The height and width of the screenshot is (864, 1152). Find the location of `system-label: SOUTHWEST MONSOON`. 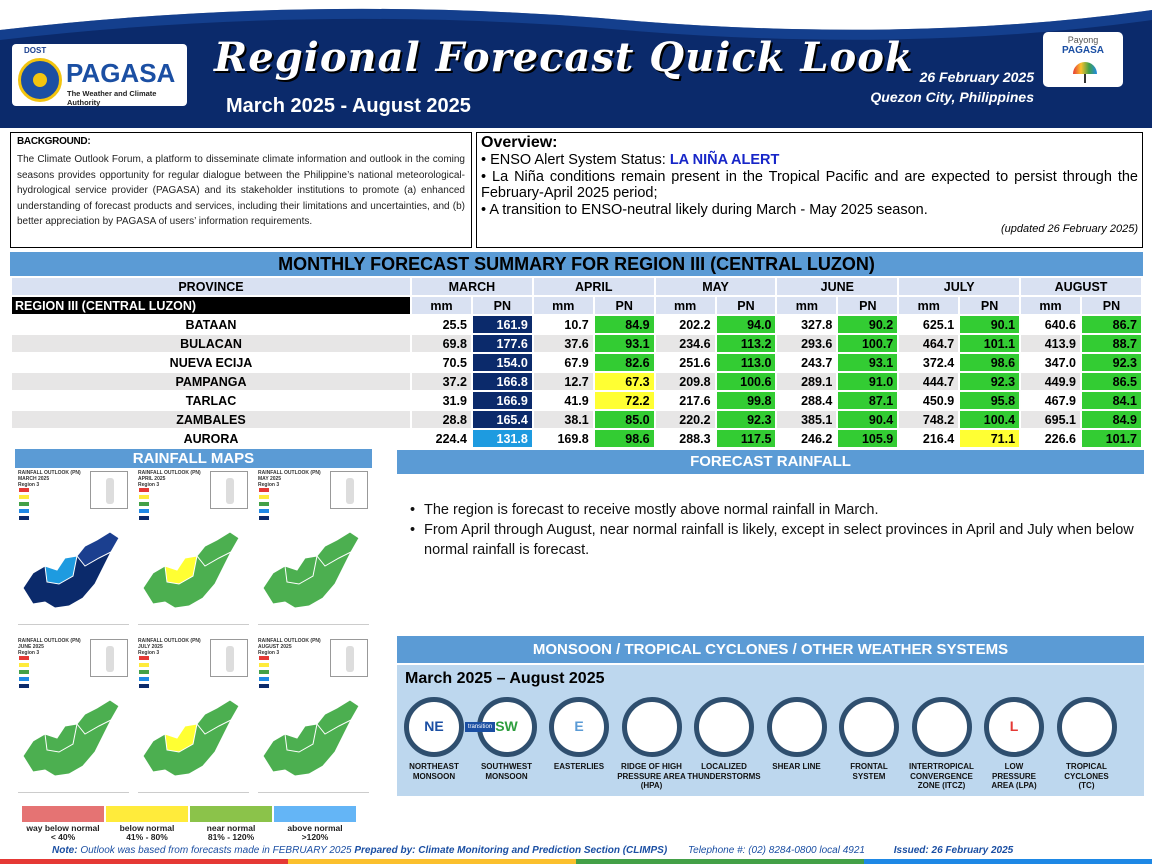

system-label: SOUTHWEST MONSOON is located at coordinates (507, 771).